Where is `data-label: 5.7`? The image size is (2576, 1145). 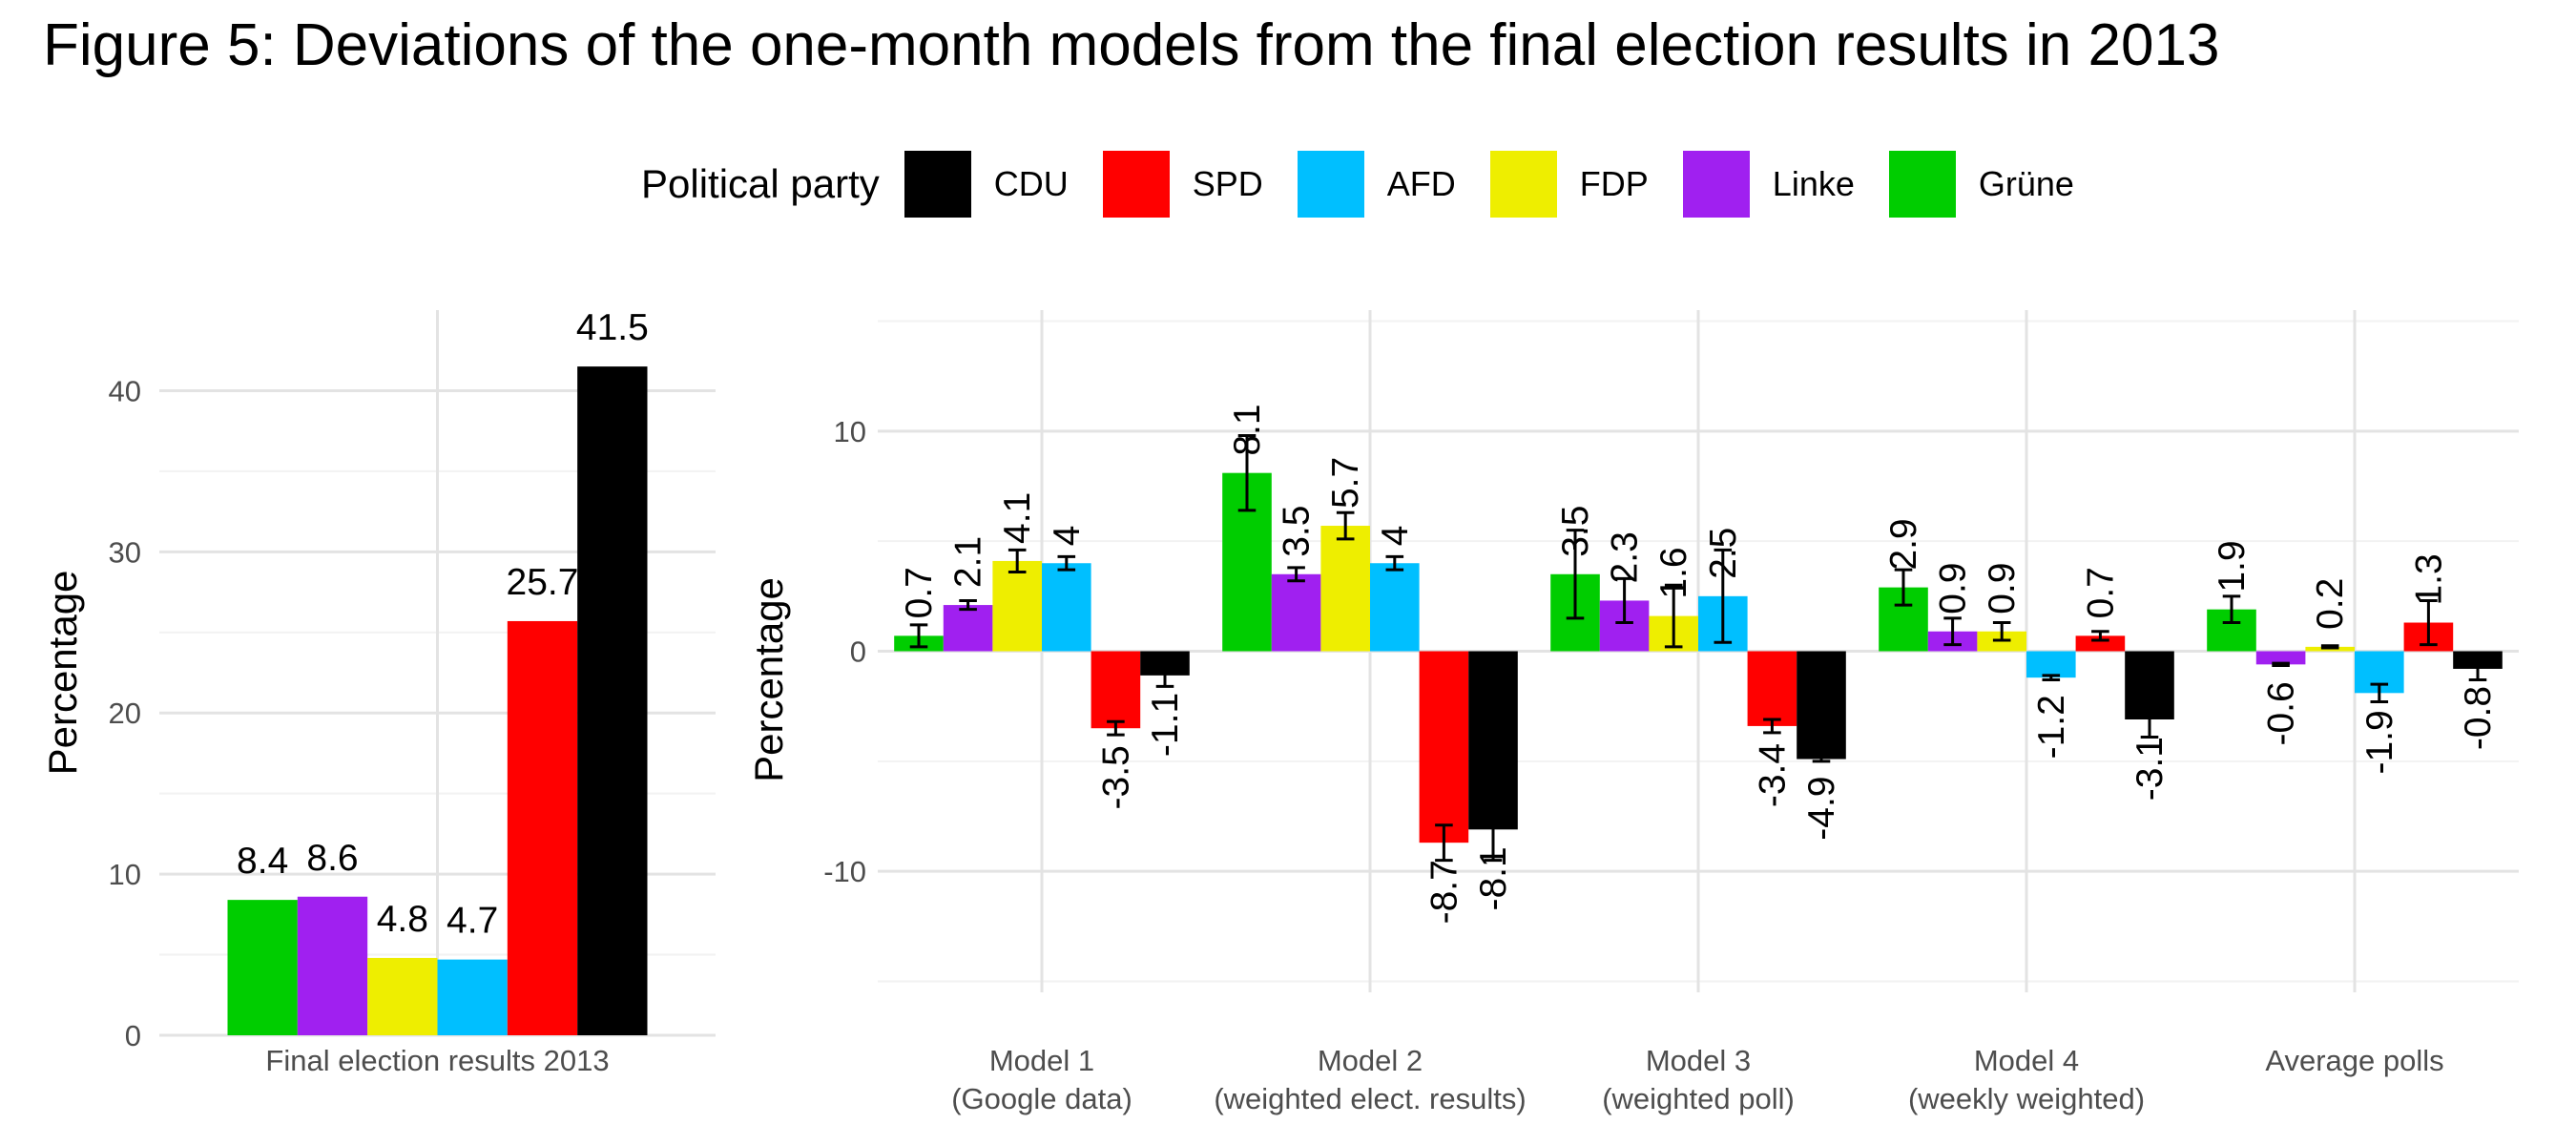
data-label: 5.7 is located at coordinates (1345, 483).